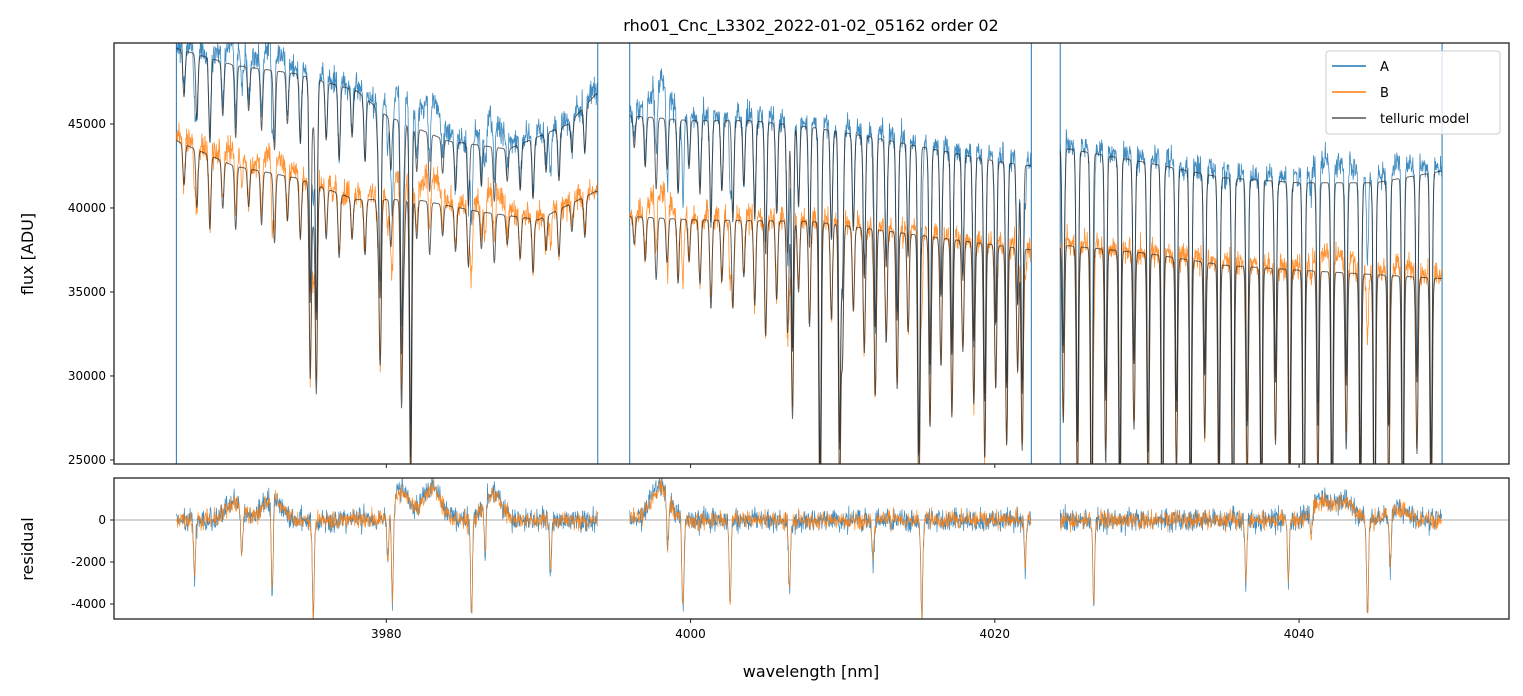 The height and width of the screenshot is (696, 1523). What do you see at coordinates (995, 634) in the screenshot?
I see `xtick-label: 4020` at bounding box center [995, 634].